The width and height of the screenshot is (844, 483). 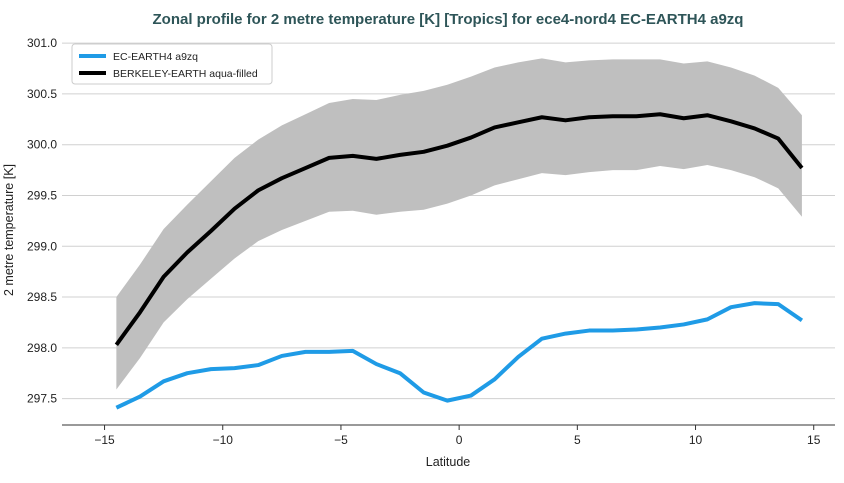 What do you see at coordinates (42, 246) in the screenshot?
I see `y-tick-label: 299.0` at bounding box center [42, 246].